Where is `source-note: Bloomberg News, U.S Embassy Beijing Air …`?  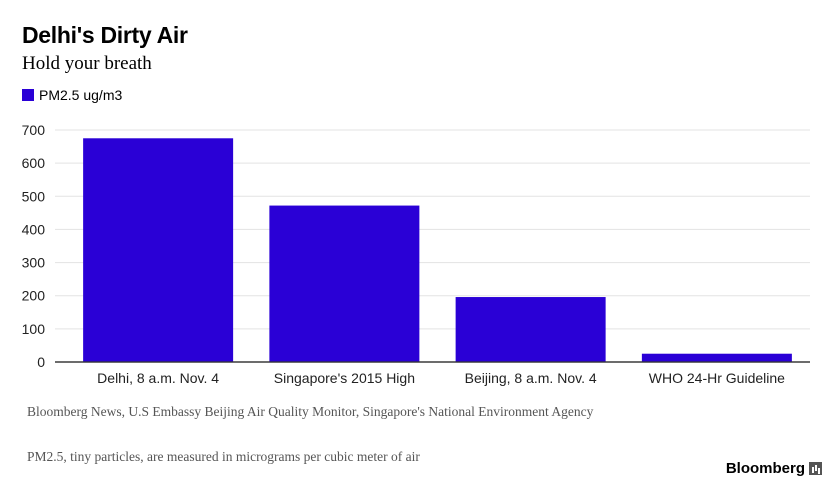 source-note: Bloomberg News, U.S Embassy Beijing Air … is located at coordinates (310, 411).